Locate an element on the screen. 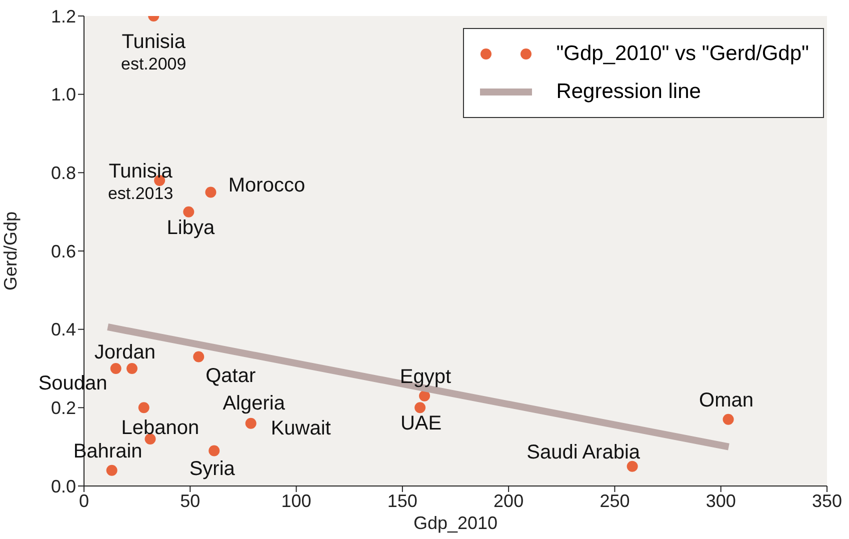 This screenshot has height=539, width=849. y-tick-label: 0.4 is located at coordinates (63, 330).